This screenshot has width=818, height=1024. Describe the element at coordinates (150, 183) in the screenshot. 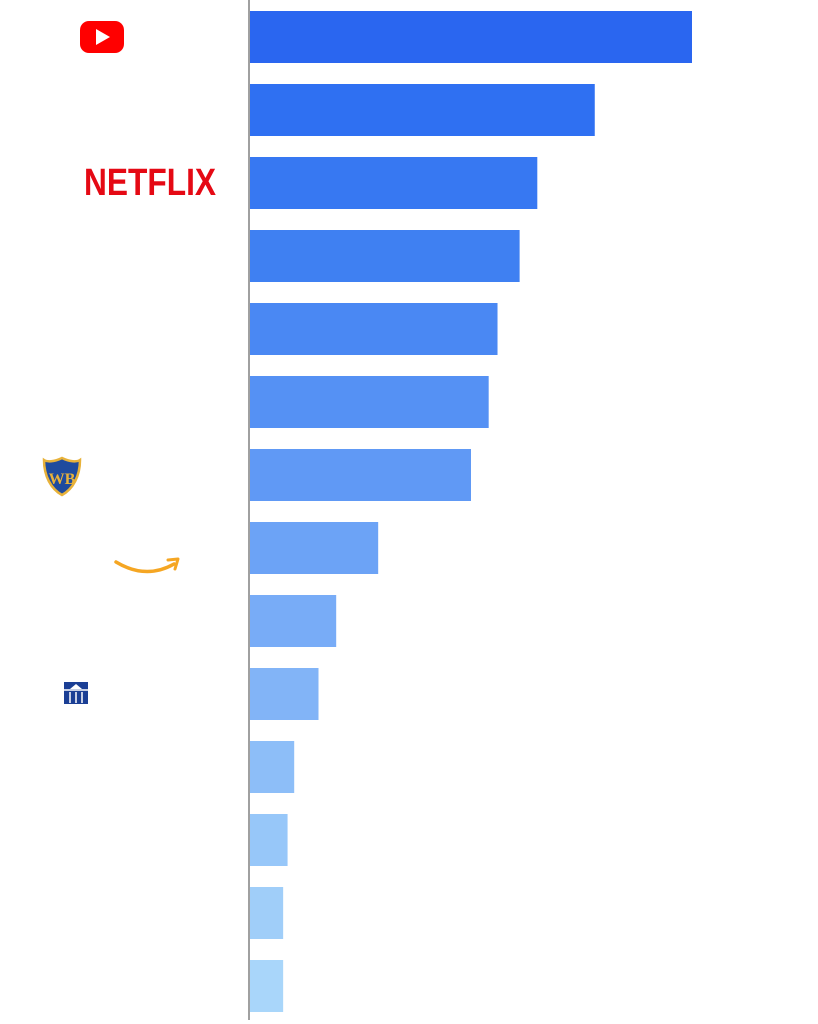

I see `netflix-logo: NETFLIX` at that location.